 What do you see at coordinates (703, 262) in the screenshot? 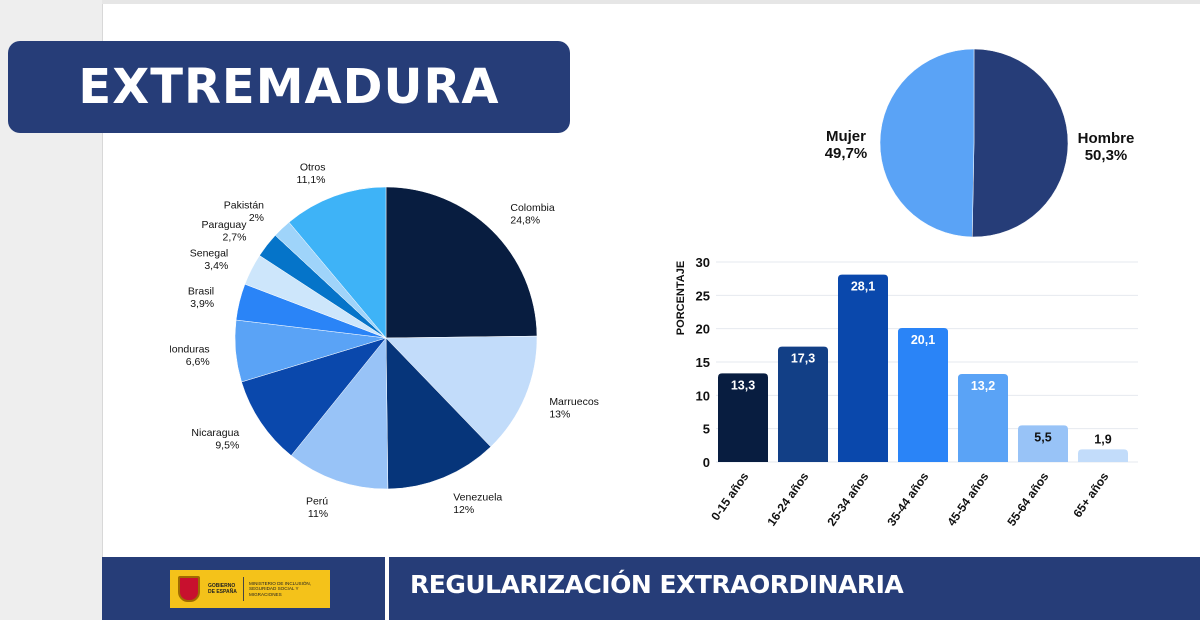
I see `y-tick-label: 30` at bounding box center [703, 262].